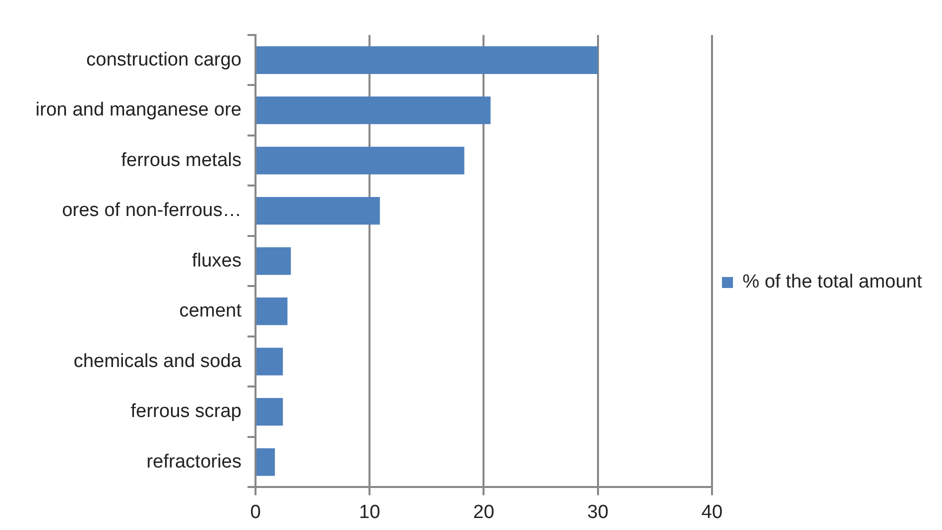 This screenshot has height=530, width=942. What do you see at coordinates (139, 110) in the screenshot?
I see `y-tick-label: iron and manganese ore` at bounding box center [139, 110].